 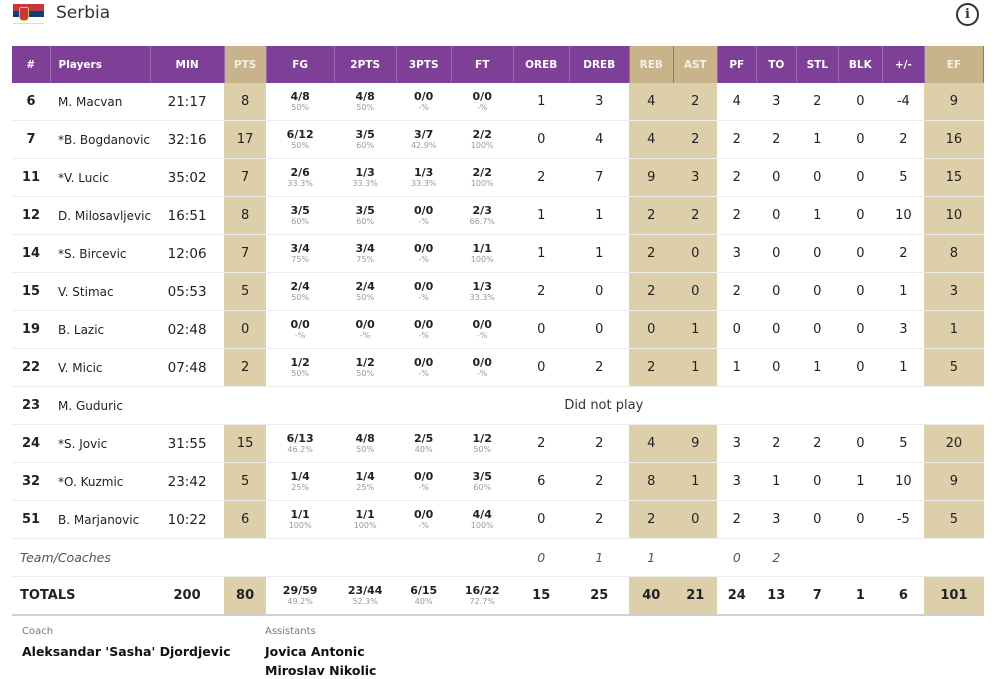 I want to click on player-name-link: *B. Bogdanovic, so click(x=100, y=139).